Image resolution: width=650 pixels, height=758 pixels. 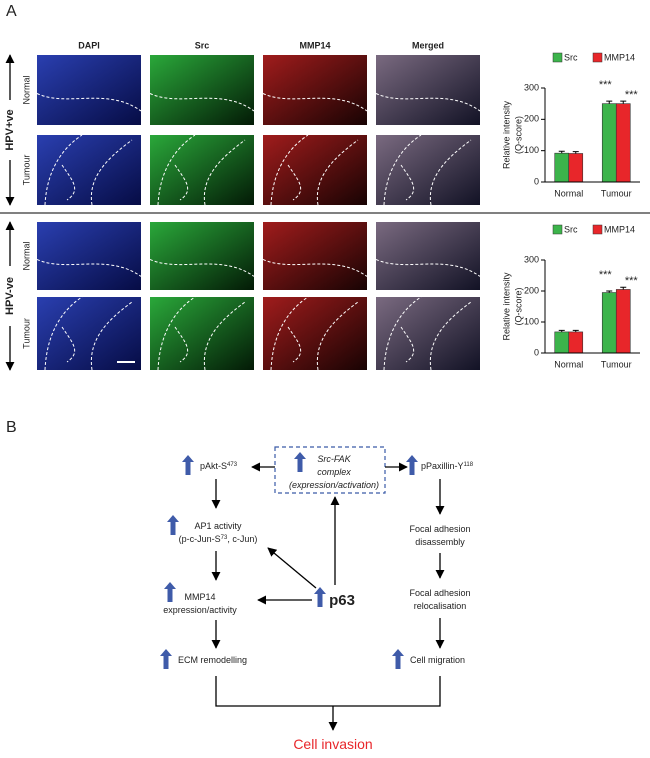 I want to click on node-text: Src-FAK, so click(x=334, y=459).